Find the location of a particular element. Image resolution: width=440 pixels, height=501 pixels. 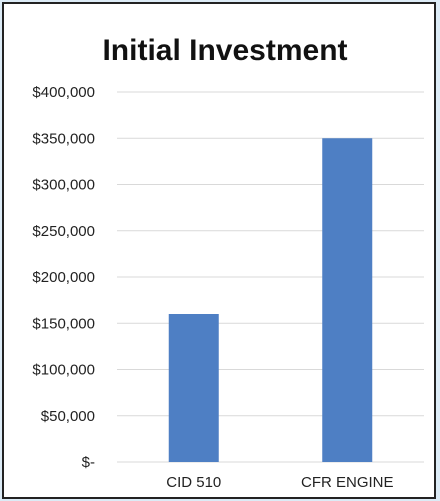

y-tick-label: $200,000 is located at coordinates (63, 277).